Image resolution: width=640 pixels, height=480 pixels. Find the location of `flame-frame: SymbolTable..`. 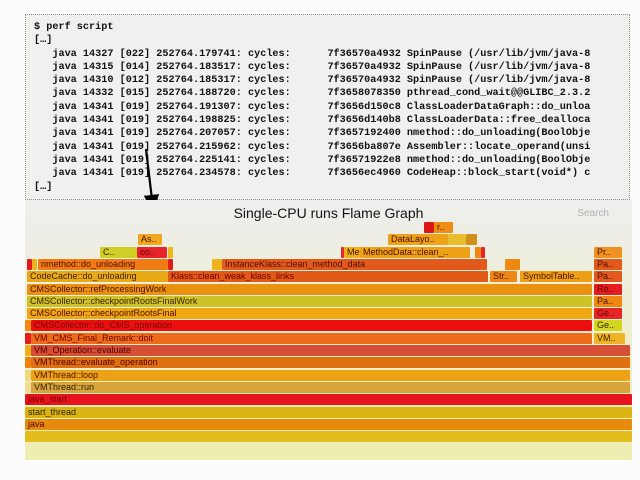

flame-frame: SymbolTable.. is located at coordinates (556, 277).